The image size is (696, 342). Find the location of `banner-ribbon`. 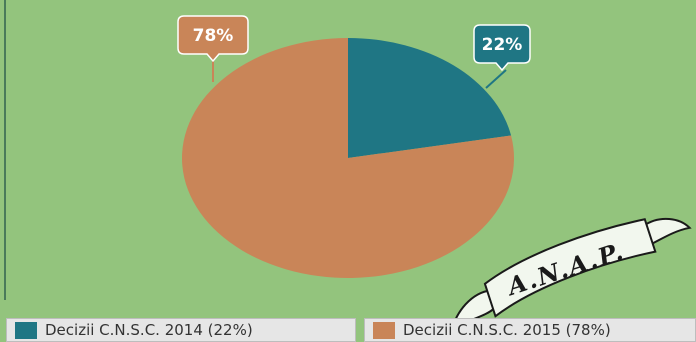

banner-ribbon is located at coordinates (570, 268).